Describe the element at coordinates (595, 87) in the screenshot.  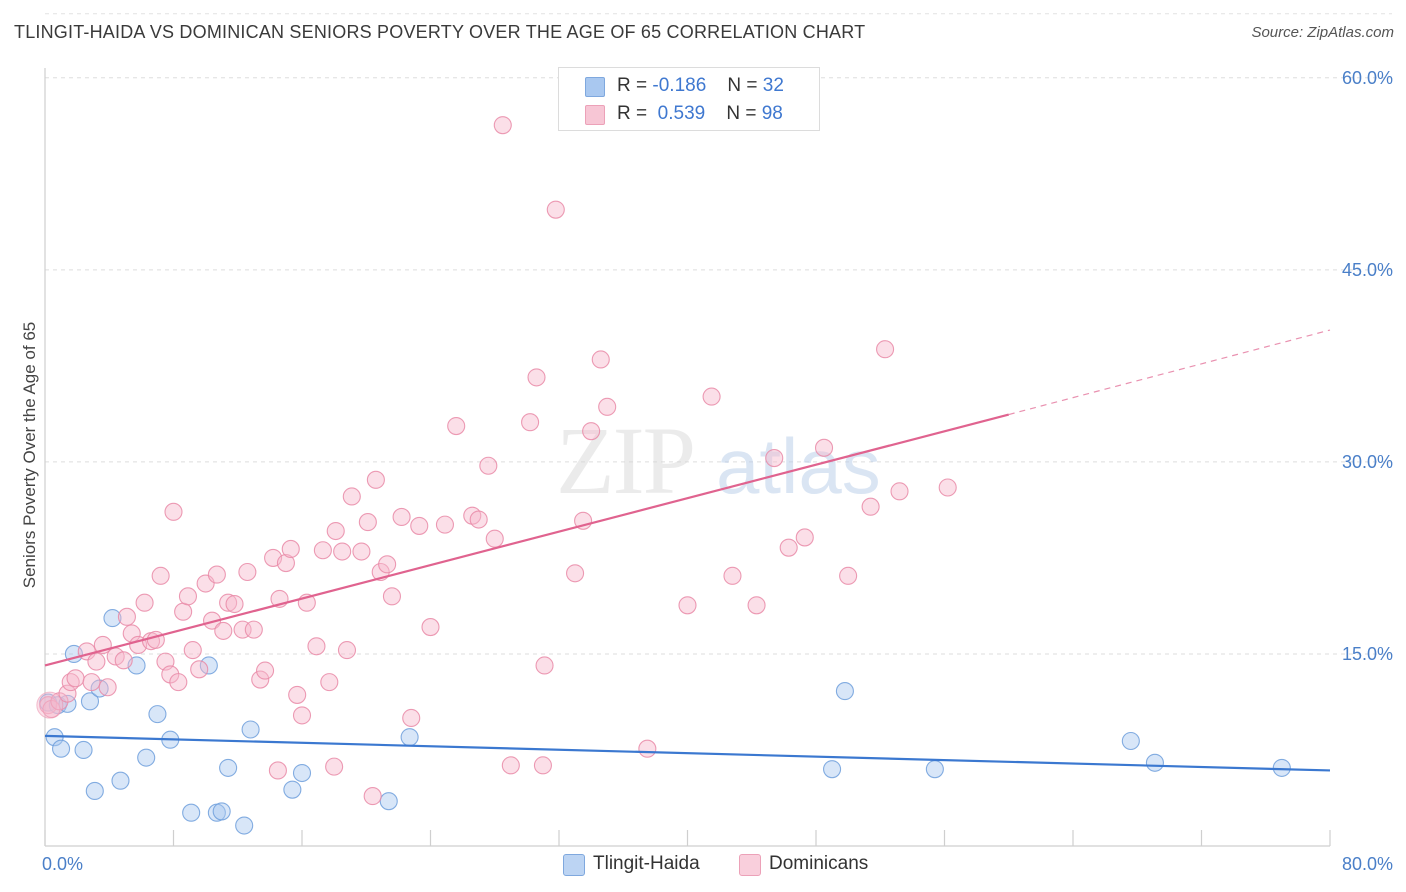
I see `legend-swatch-blue` at that location.